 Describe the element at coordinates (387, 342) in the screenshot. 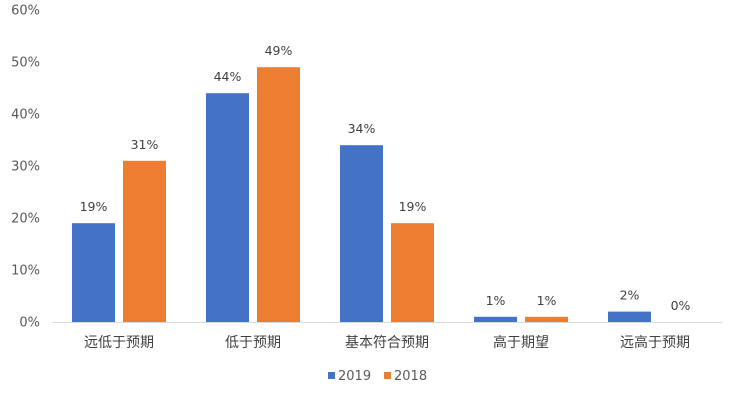

I see `x-category-label: 基本符合预期` at that location.